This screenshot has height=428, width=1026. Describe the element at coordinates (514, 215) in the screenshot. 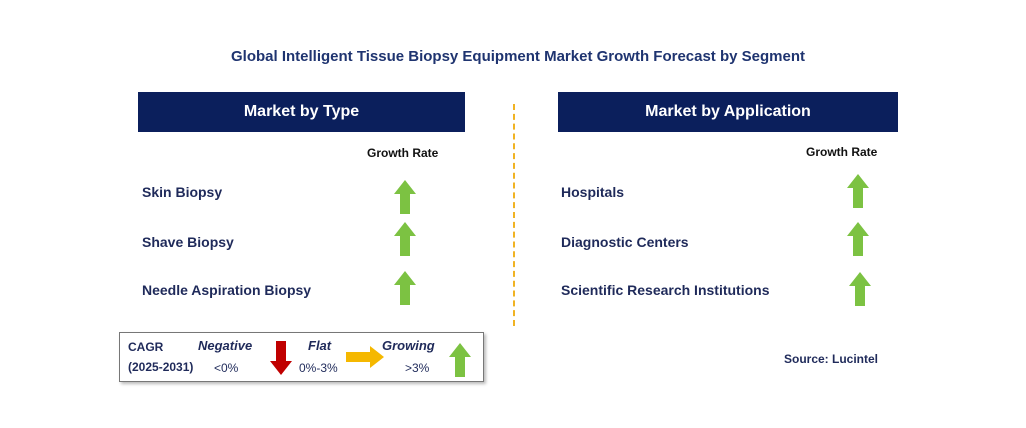

I see `panel-divider` at that location.